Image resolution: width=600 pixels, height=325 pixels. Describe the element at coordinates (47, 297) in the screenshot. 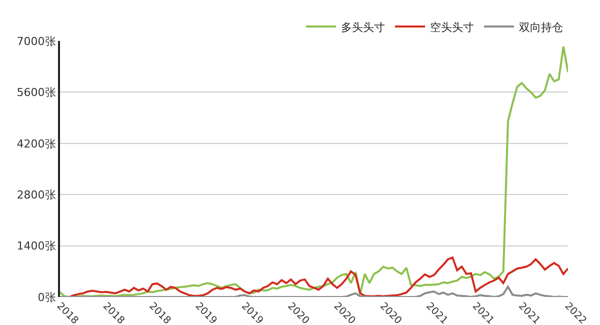

I see `y-tick-label: 0张` at that location.